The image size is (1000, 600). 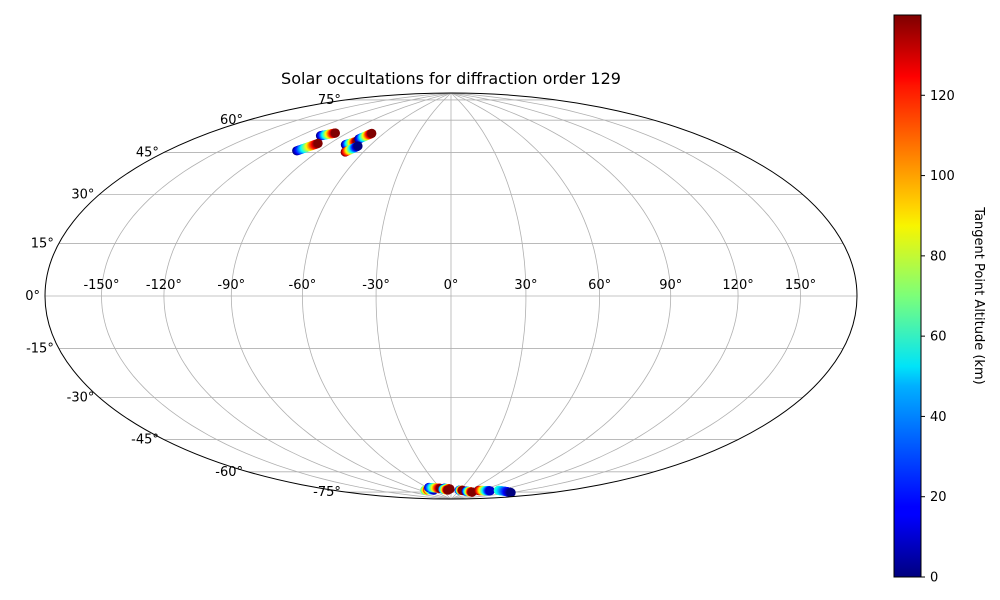 I want to click on longitude-tick-label: 60°, so click(x=599, y=285).